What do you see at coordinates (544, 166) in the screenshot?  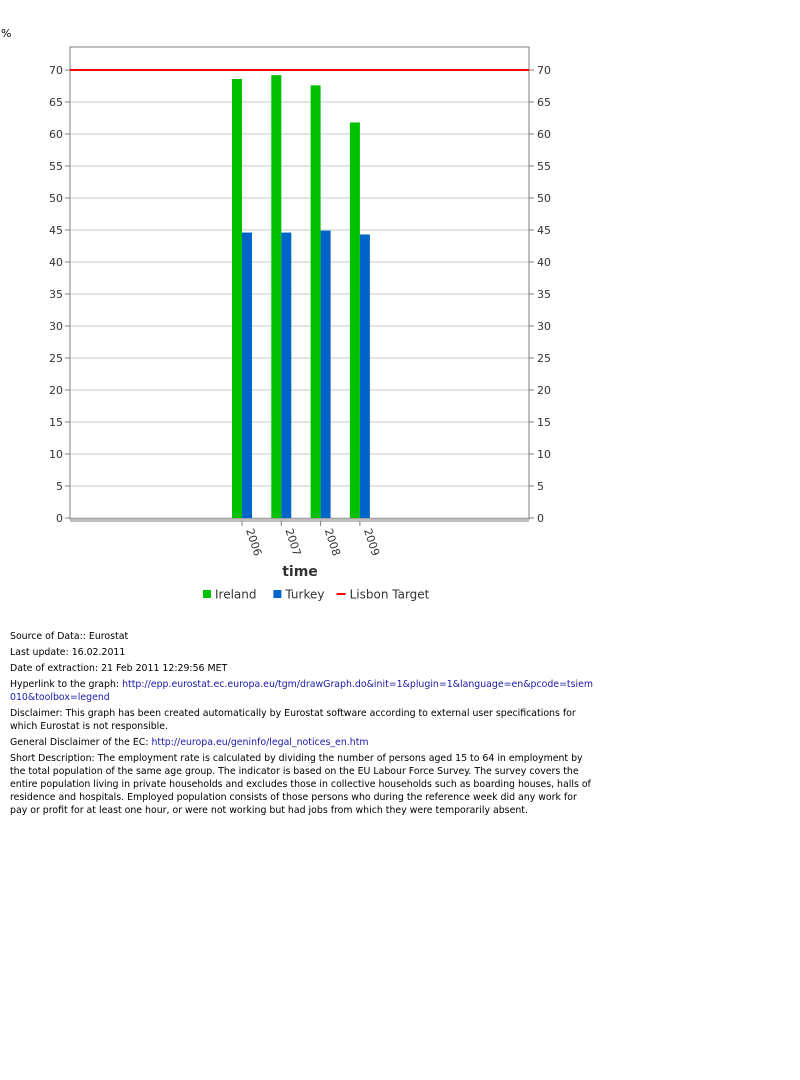 I see `y-tick-label-right: 55` at bounding box center [544, 166].